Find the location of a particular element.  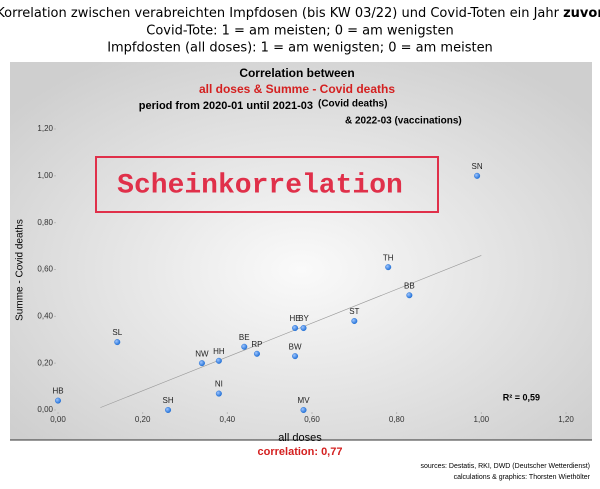

annotation-box is located at coordinates (267, 184).